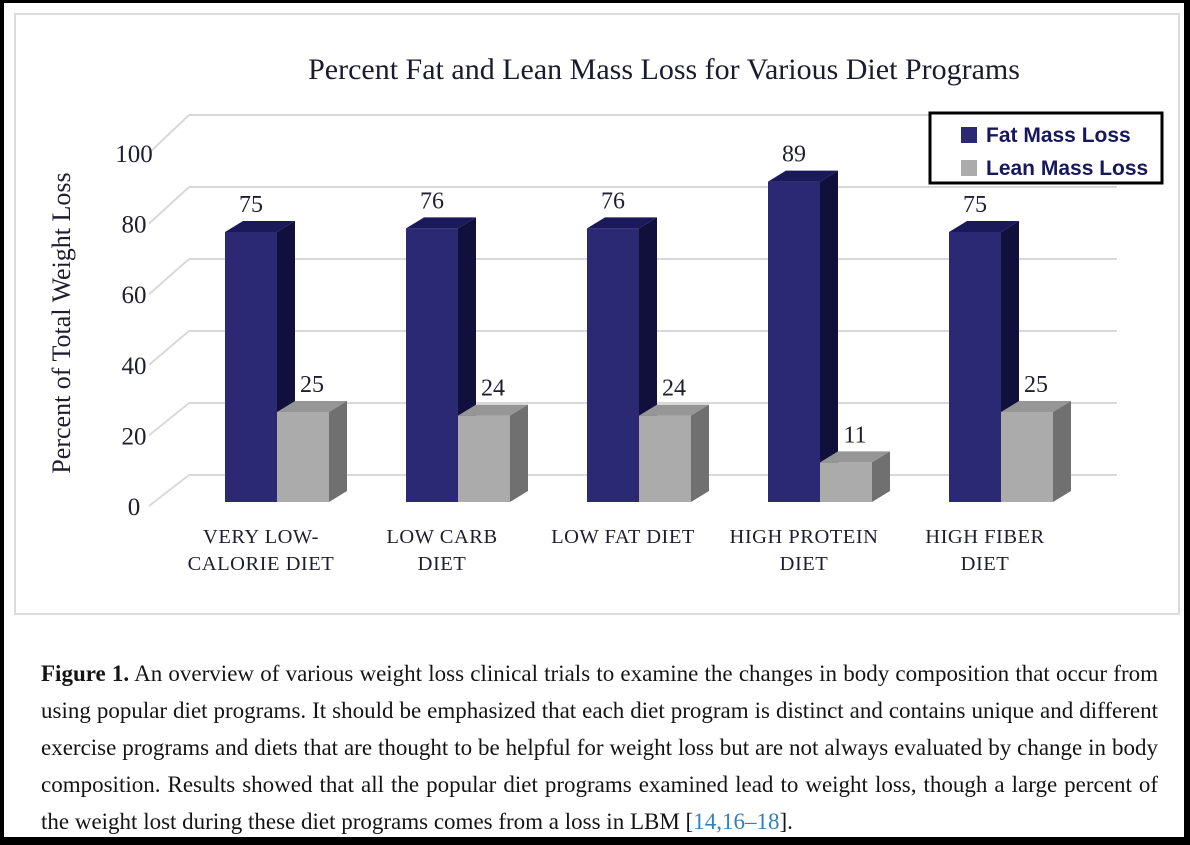 This screenshot has width=1190, height=845. Describe the element at coordinates (261, 537) in the screenshot. I see `category-label: VERY LOW-` at that location.